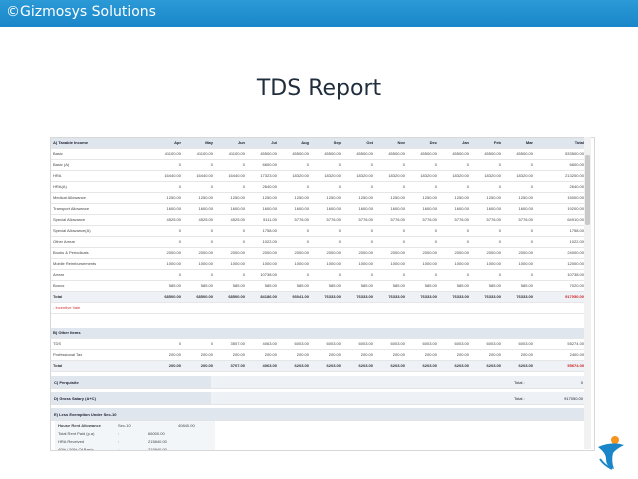 This screenshot has width=638, height=479. Describe the element at coordinates (157, 441) in the screenshot. I see `cell: 215840.00` at that location.